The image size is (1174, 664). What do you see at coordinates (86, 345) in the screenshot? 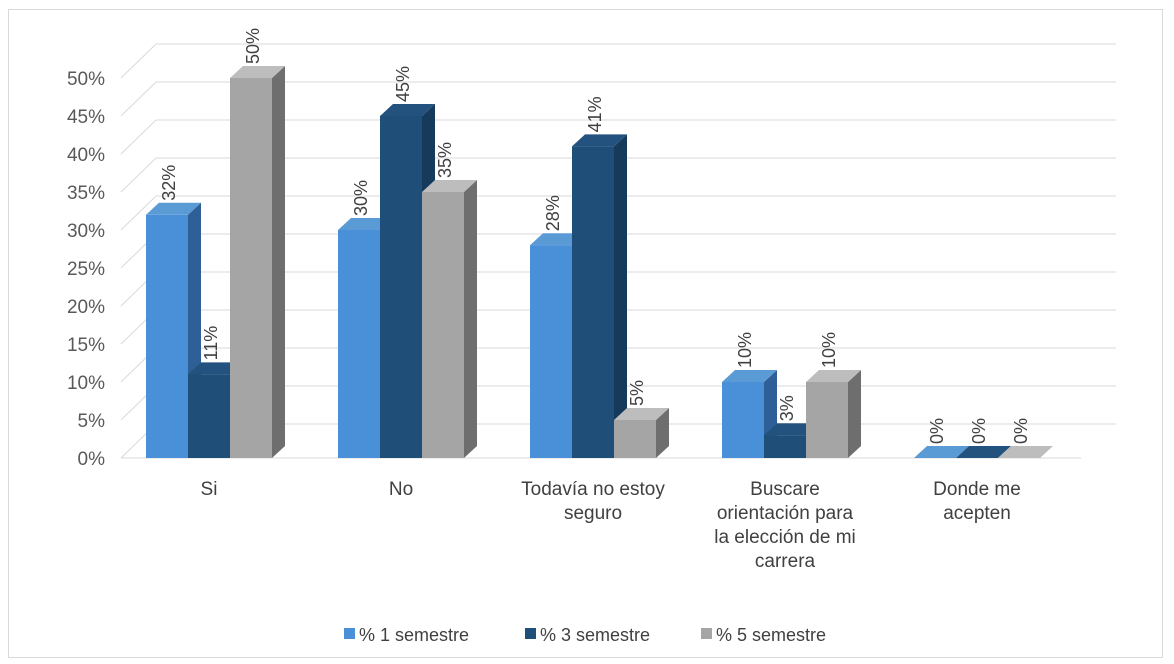
I see `y-tick-label: 15%` at bounding box center [86, 345].